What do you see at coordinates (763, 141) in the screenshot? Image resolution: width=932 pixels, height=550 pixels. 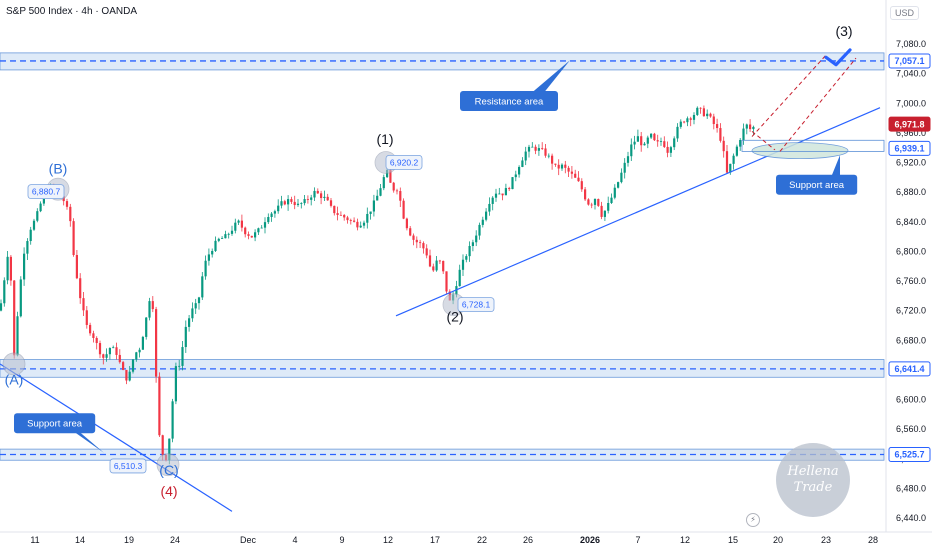 I see `projection-arrow` at bounding box center [763, 141].